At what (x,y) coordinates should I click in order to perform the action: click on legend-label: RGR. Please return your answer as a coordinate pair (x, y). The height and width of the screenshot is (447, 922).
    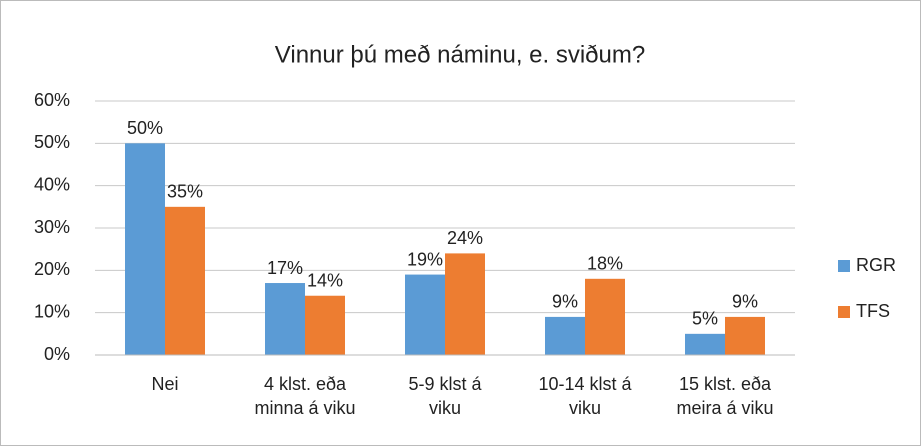
    Looking at the image, I should click on (876, 265).